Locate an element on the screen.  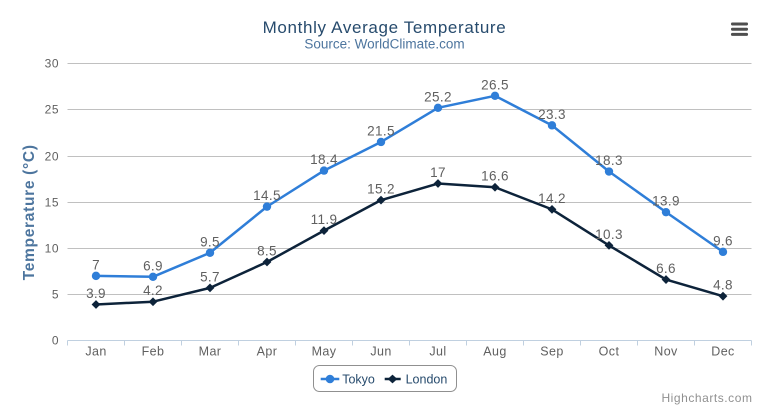
svg-text: Highcharts.com is located at coordinates (706, 398).